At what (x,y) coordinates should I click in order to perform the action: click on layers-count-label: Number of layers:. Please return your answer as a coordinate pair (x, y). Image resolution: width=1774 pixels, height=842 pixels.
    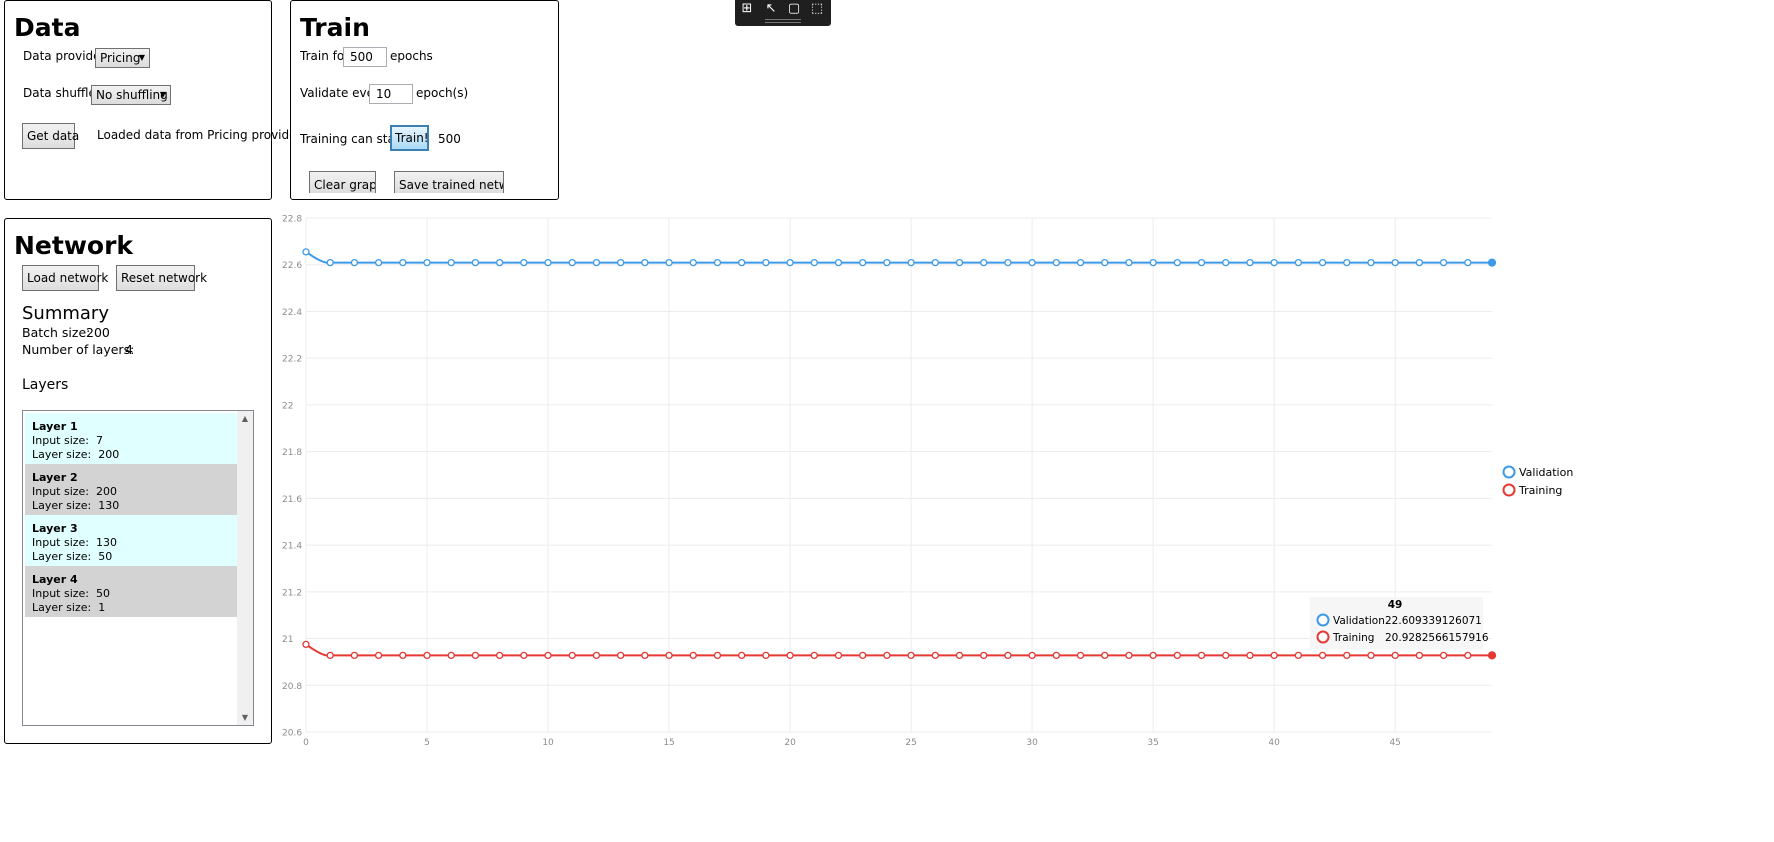
    Looking at the image, I should click on (78, 349).